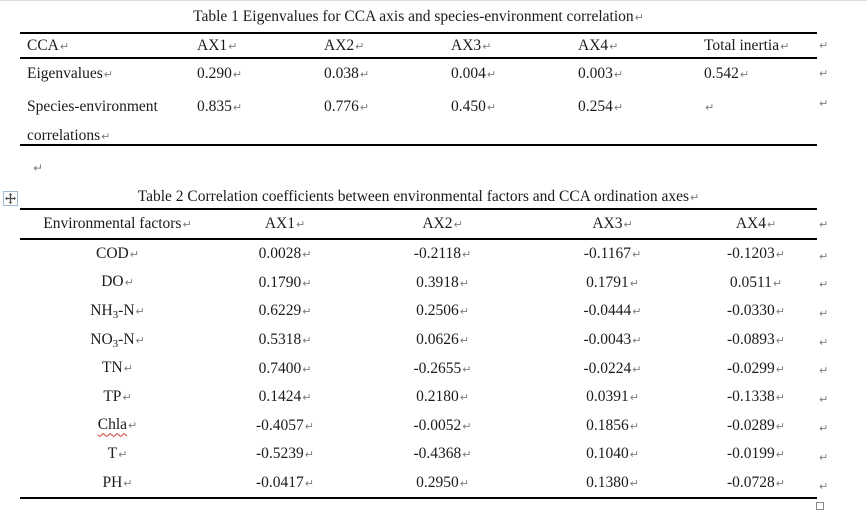 This screenshot has width=867, height=510. I want to click on table1-cell: 0.450↵, so click(474, 106).